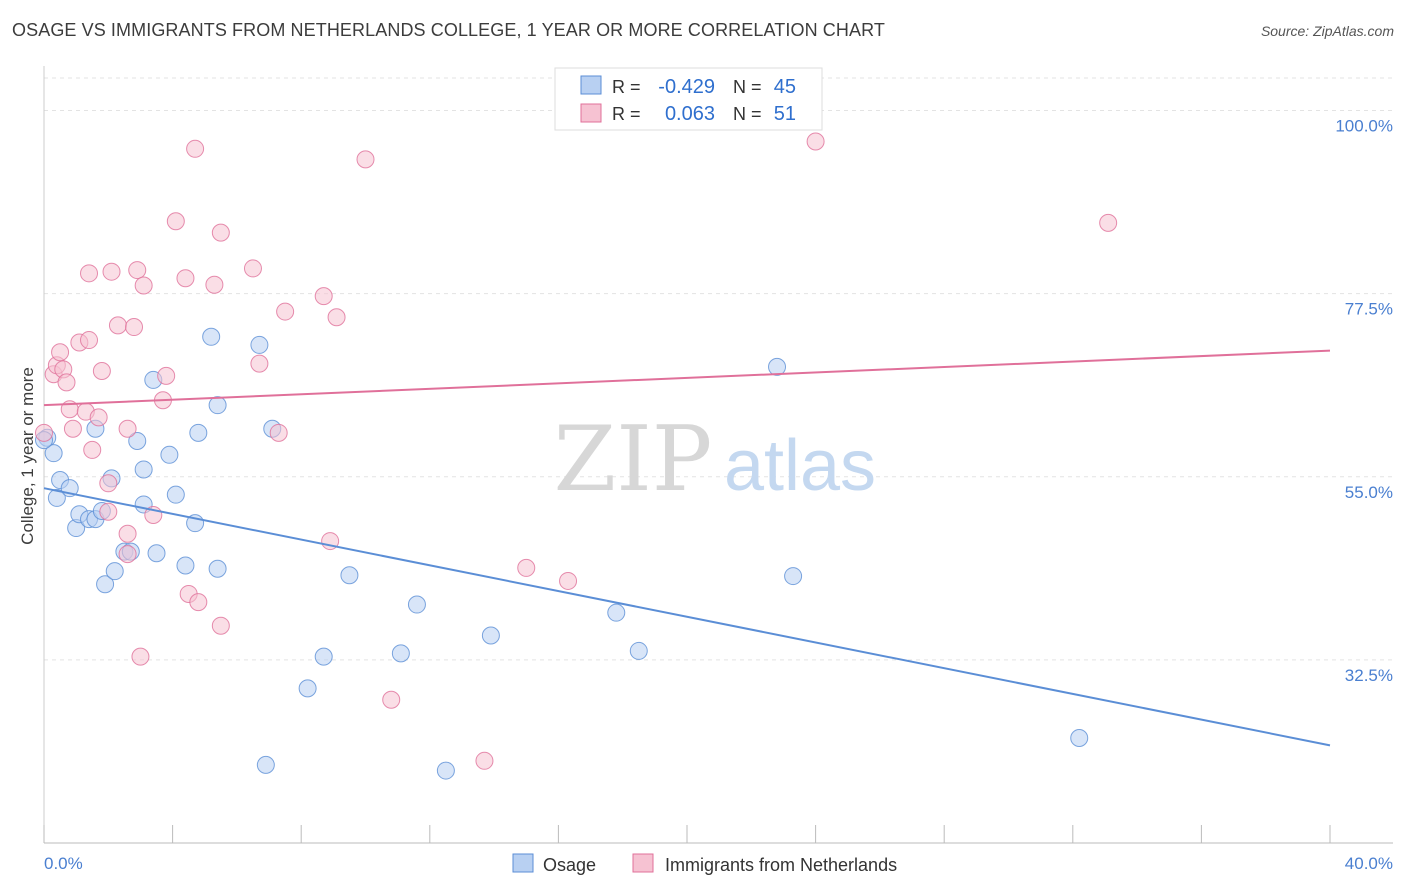 The width and height of the screenshot is (1406, 892). I want to click on y-tick-label: 77.5%, so click(1369, 309).